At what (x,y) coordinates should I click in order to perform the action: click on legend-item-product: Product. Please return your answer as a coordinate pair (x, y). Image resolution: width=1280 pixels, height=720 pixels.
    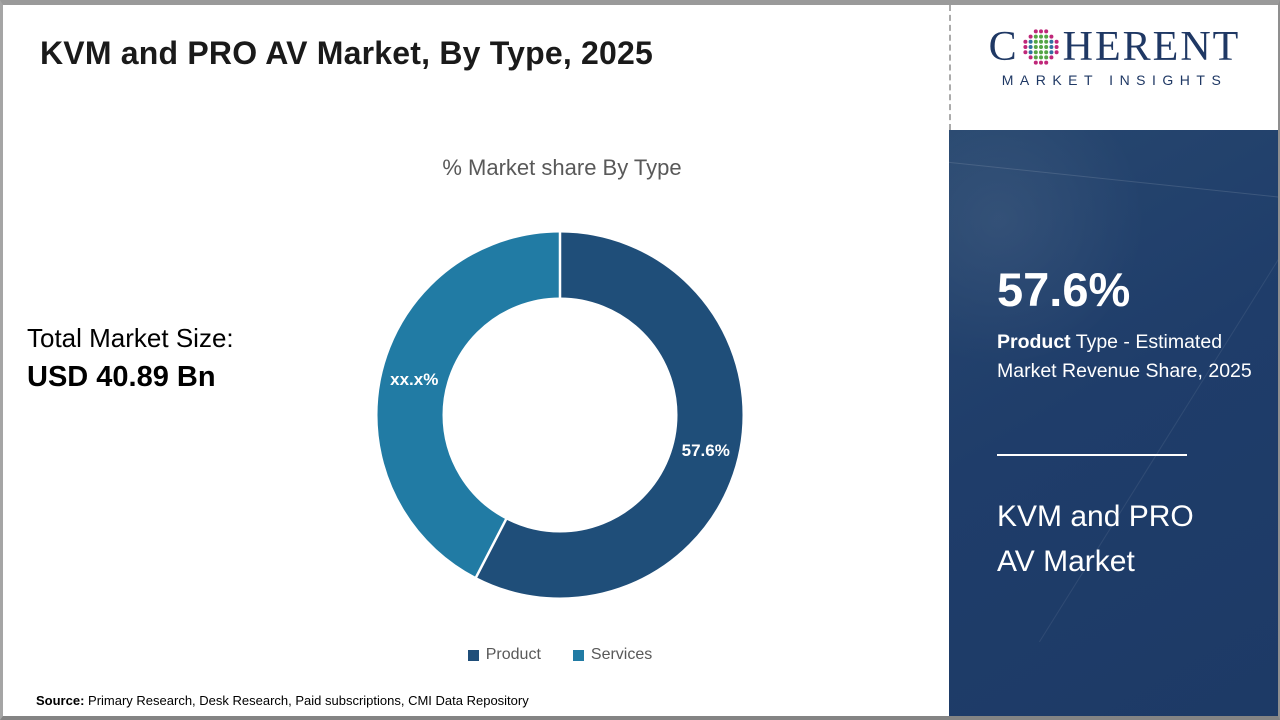
    Looking at the image, I should click on (504, 655).